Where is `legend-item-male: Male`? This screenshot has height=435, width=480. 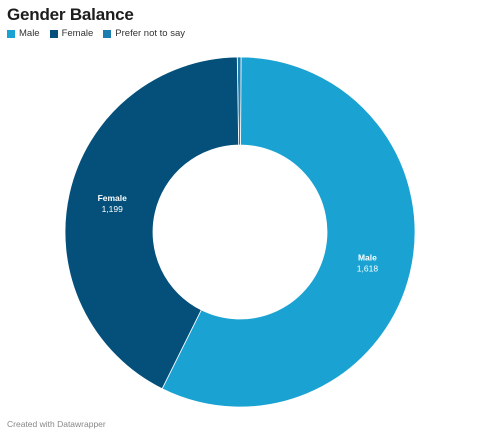 legend-item-male: Male is located at coordinates (23, 33).